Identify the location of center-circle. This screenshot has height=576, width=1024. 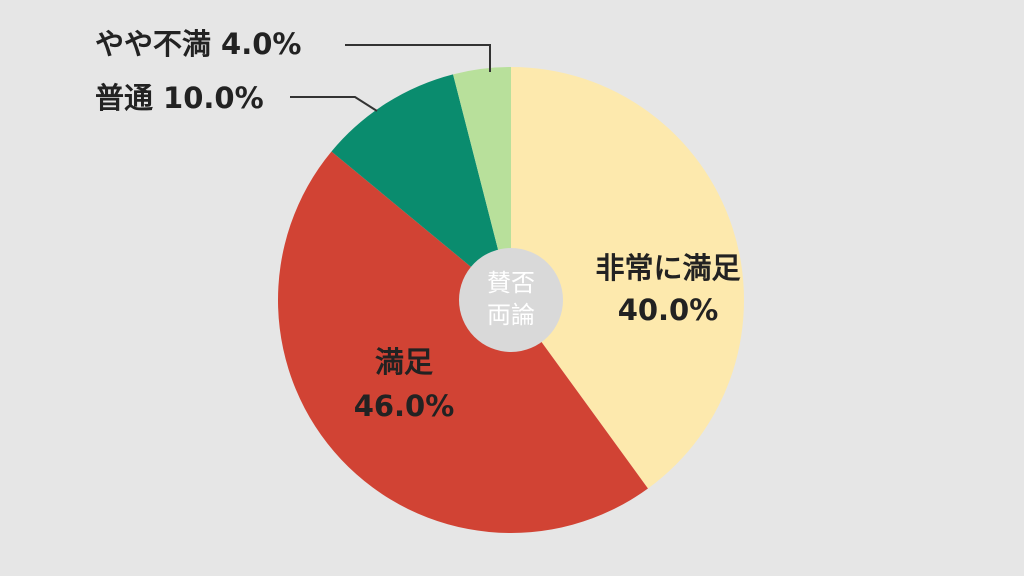
(511, 300).